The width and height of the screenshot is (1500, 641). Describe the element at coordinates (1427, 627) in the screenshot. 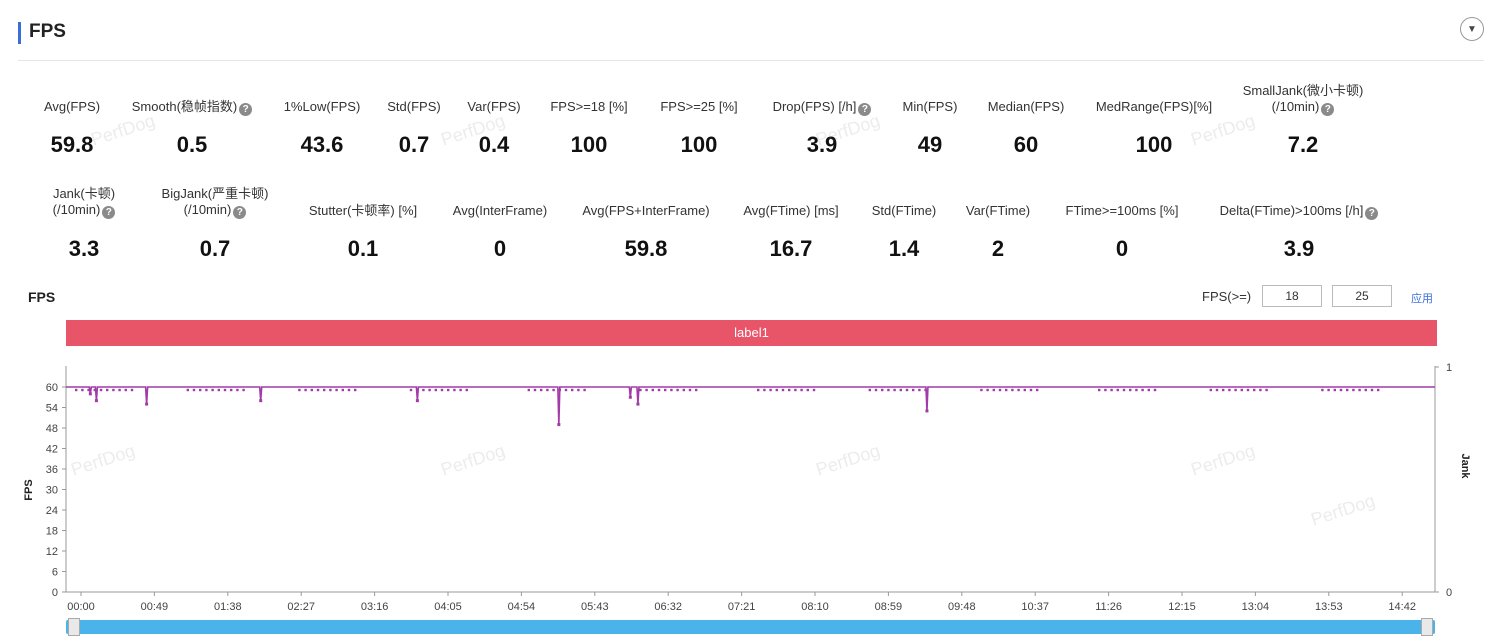

I see `scrollbar-right-handle` at that location.